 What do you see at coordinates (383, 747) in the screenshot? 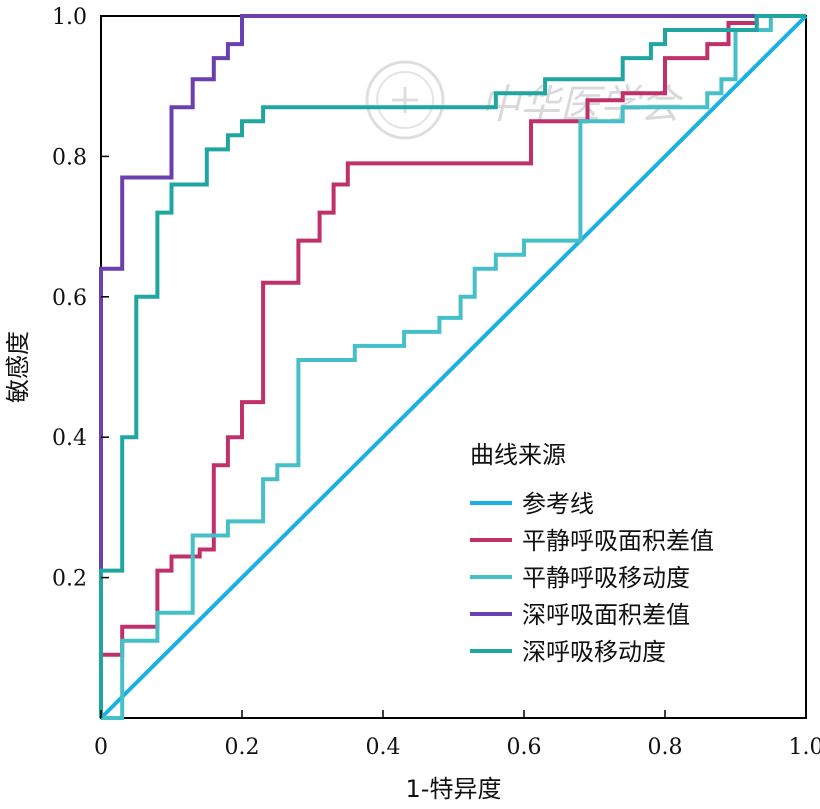
I see `x-tick-label: 0.4` at bounding box center [383, 747].